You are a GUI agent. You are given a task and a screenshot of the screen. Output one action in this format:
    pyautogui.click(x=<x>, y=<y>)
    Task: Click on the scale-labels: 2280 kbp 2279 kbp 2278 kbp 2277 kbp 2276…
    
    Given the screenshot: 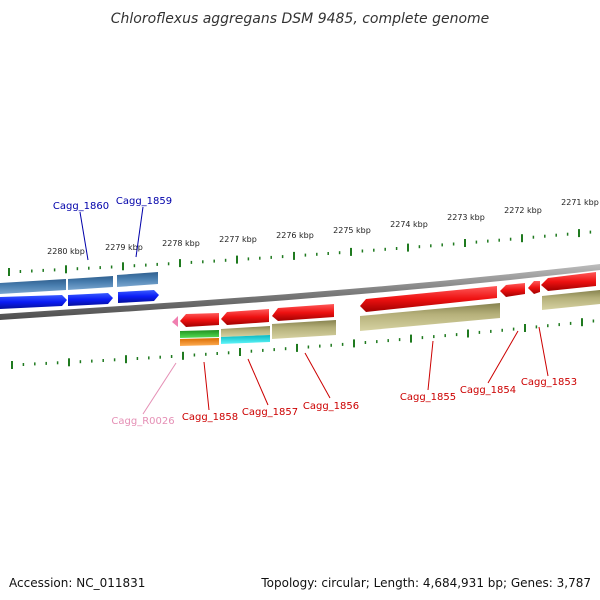 What is the action you would take?
    pyautogui.click(x=323, y=227)
    